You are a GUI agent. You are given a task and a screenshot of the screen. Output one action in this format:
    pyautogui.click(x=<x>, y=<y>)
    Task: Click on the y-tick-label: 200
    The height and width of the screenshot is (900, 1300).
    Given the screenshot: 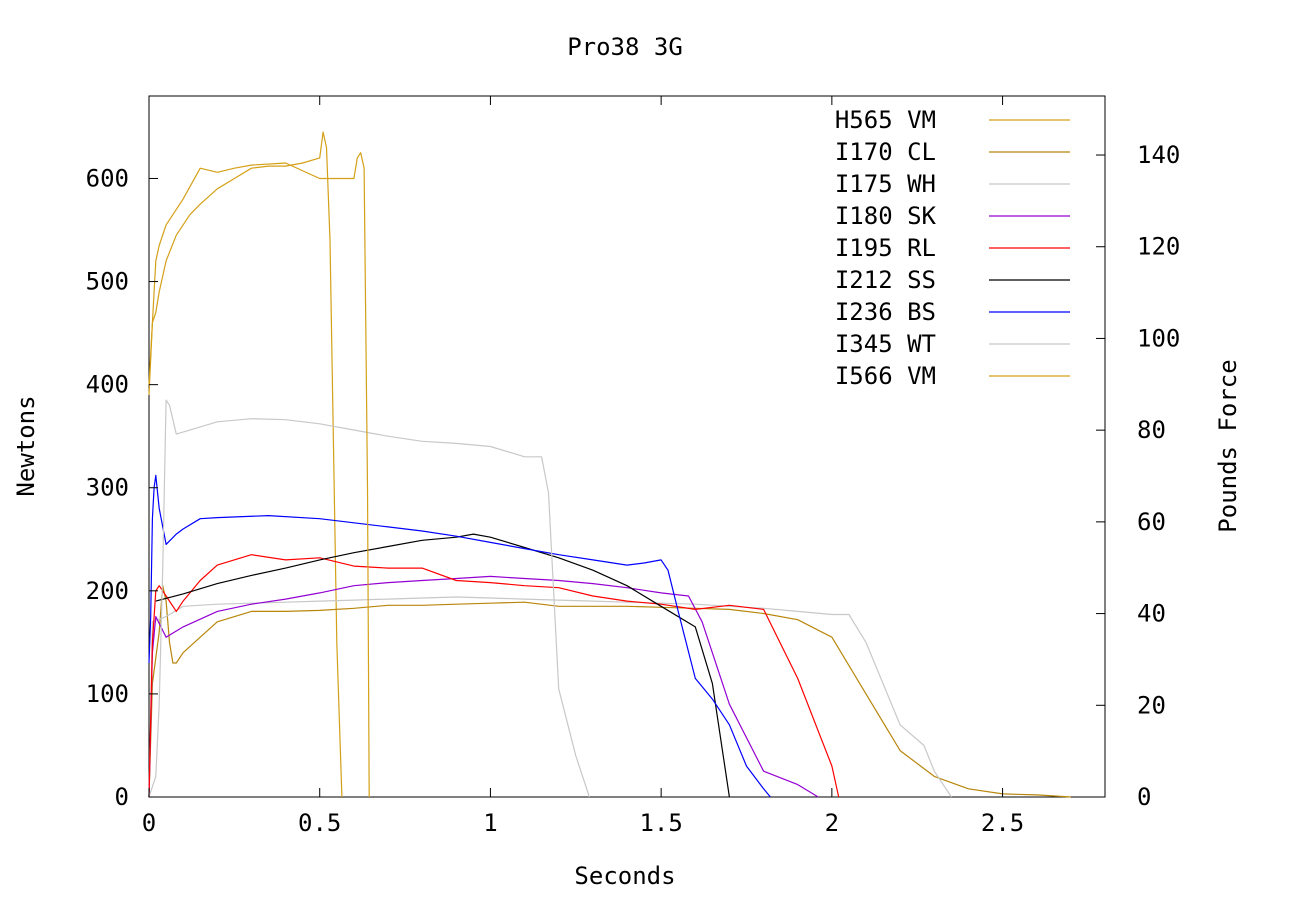 What is the action you would take?
    pyautogui.click(x=107, y=591)
    